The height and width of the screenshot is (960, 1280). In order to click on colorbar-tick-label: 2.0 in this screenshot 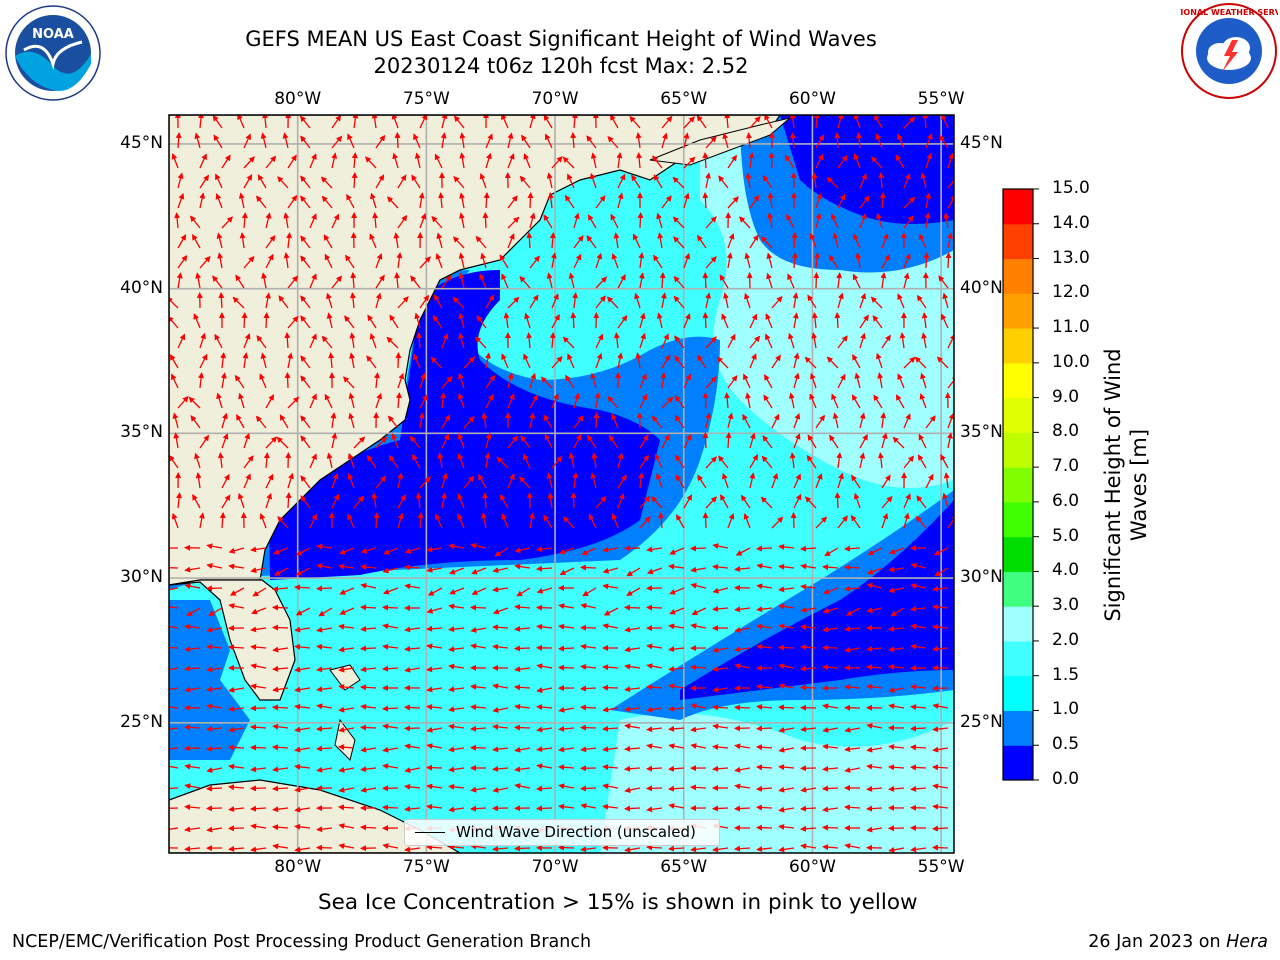, I will do `click(1066, 639)`.